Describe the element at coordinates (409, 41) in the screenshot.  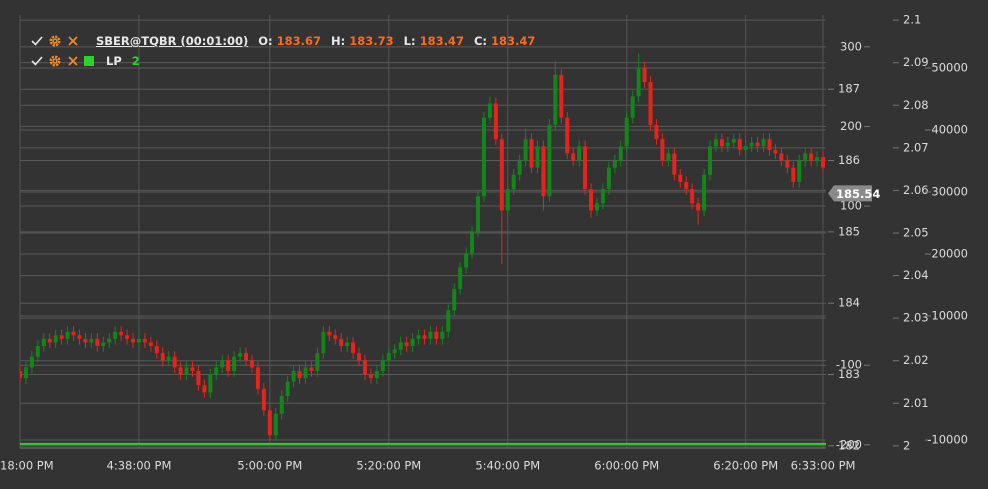
I see `legend-label: L:` at that location.